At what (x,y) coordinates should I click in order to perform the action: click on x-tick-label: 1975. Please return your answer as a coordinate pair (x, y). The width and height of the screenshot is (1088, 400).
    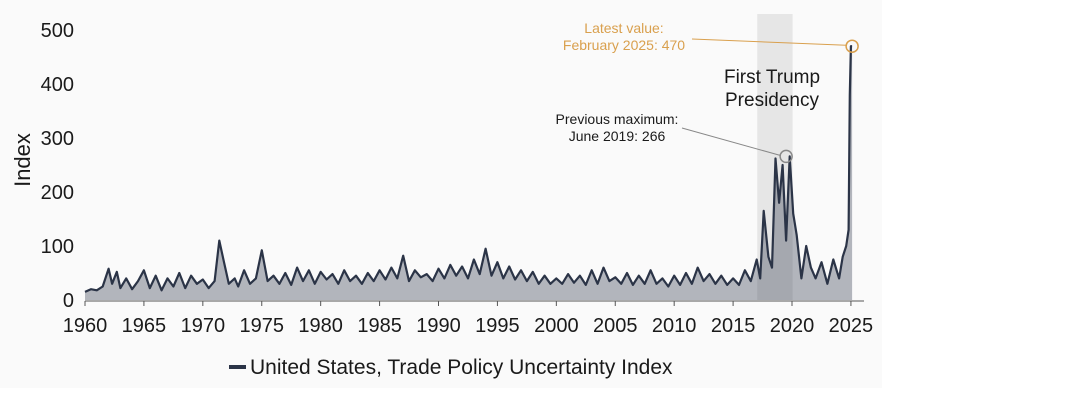
    Looking at the image, I should click on (262, 326).